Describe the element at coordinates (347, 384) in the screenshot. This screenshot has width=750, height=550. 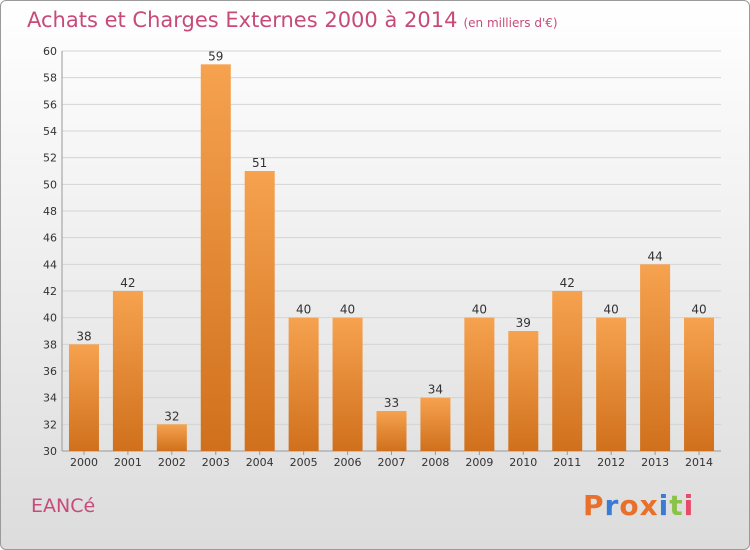
I see `bar-2006` at that location.